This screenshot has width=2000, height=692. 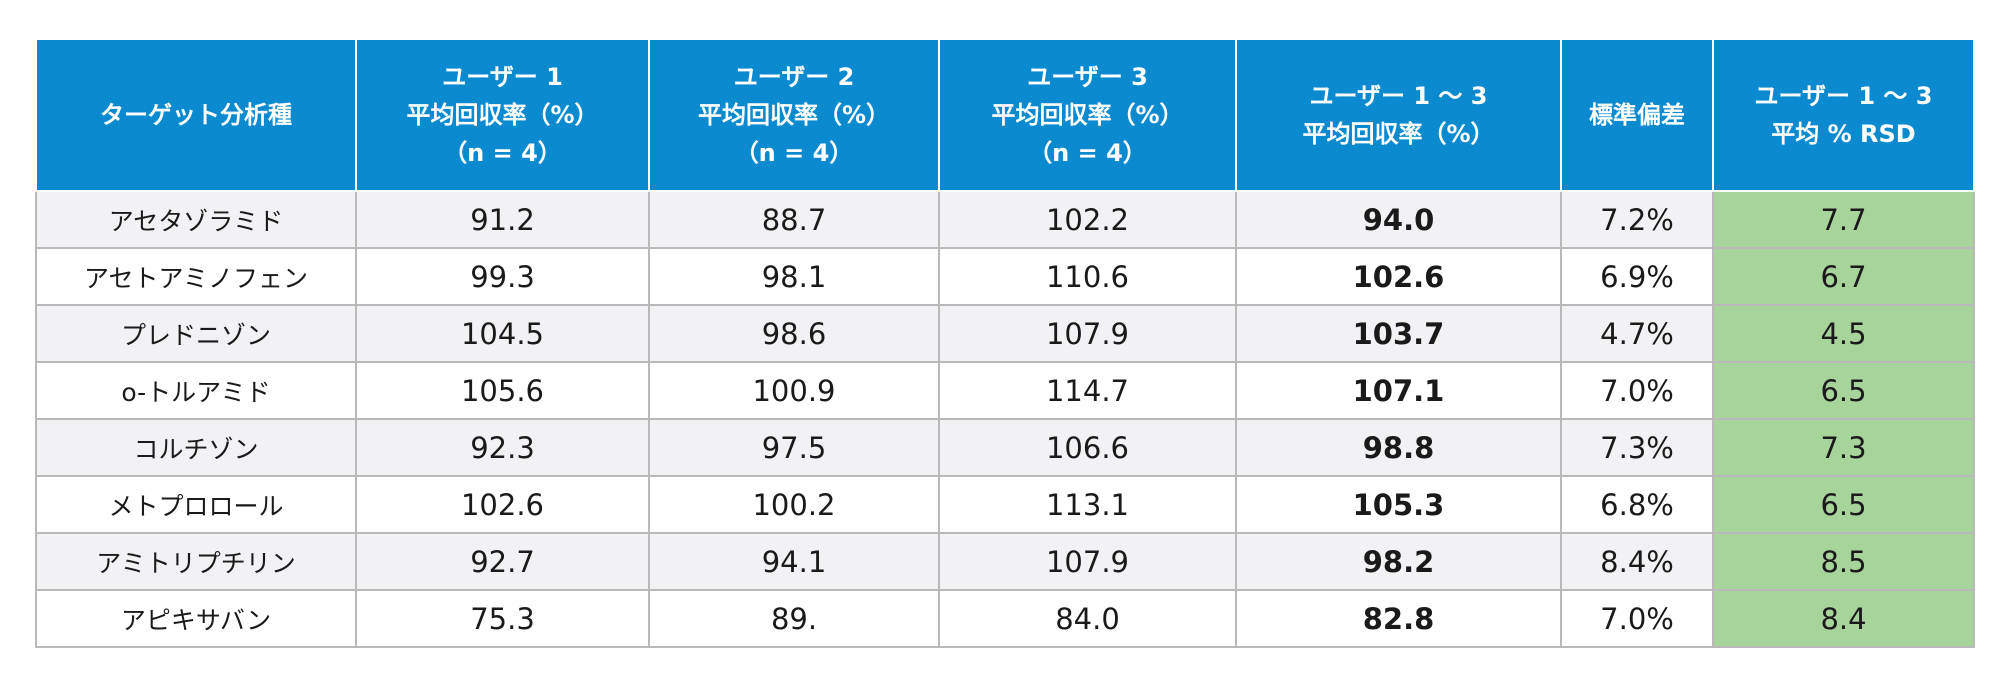 I want to click on sd-cell: 4.7%, so click(x=1637, y=333).